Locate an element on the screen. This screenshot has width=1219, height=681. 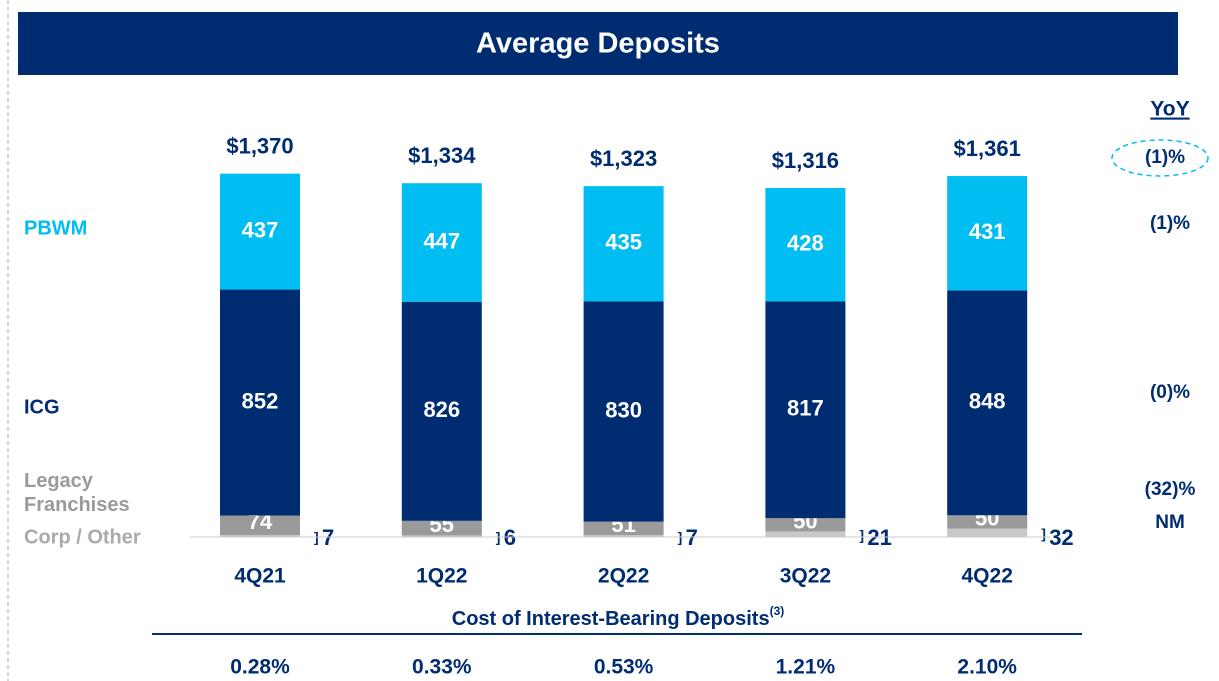
data-label: 852 is located at coordinates (260, 400).